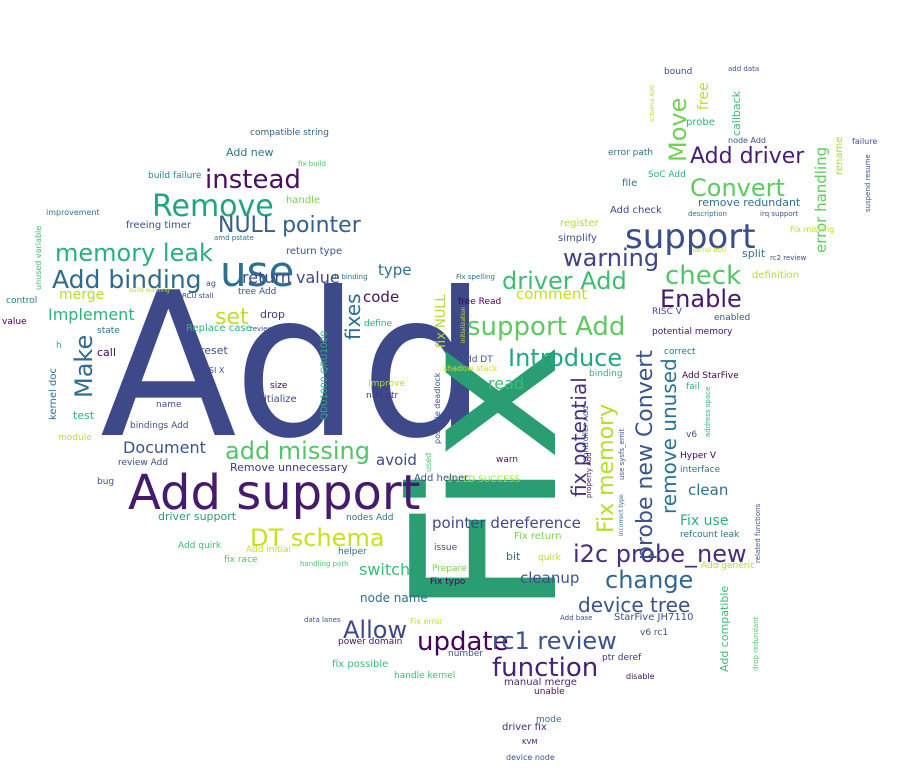 The width and height of the screenshot is (910, 784). What do you see at coordinates (513, 556) in the screenshot?
I see `word-bit: bit` at bounding box center [513, 556].